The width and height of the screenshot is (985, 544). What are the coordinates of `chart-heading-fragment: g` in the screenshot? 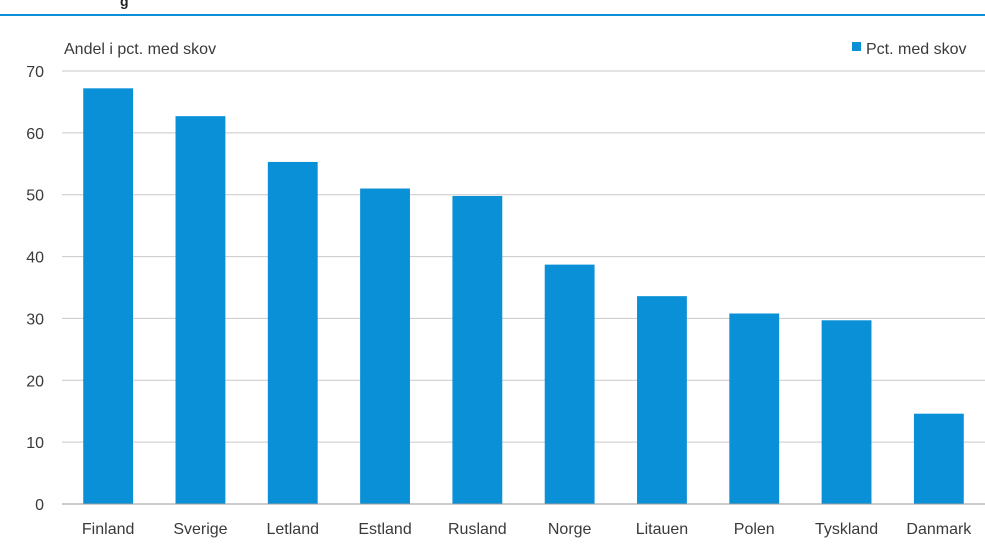 It's located at (124, 4).